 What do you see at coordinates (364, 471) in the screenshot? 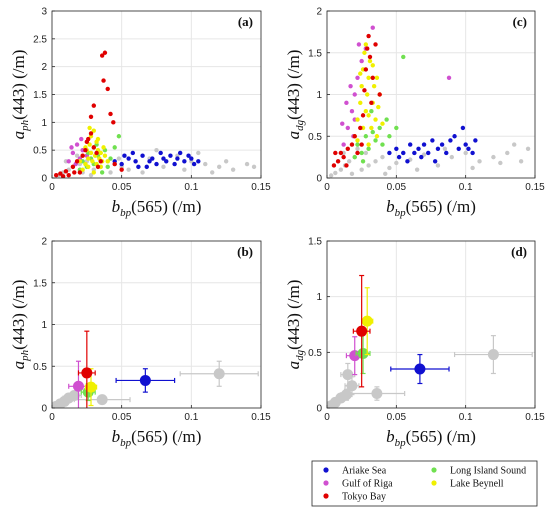
I see `legend-label: Ariake Sea` at bounding box center [364, 471].